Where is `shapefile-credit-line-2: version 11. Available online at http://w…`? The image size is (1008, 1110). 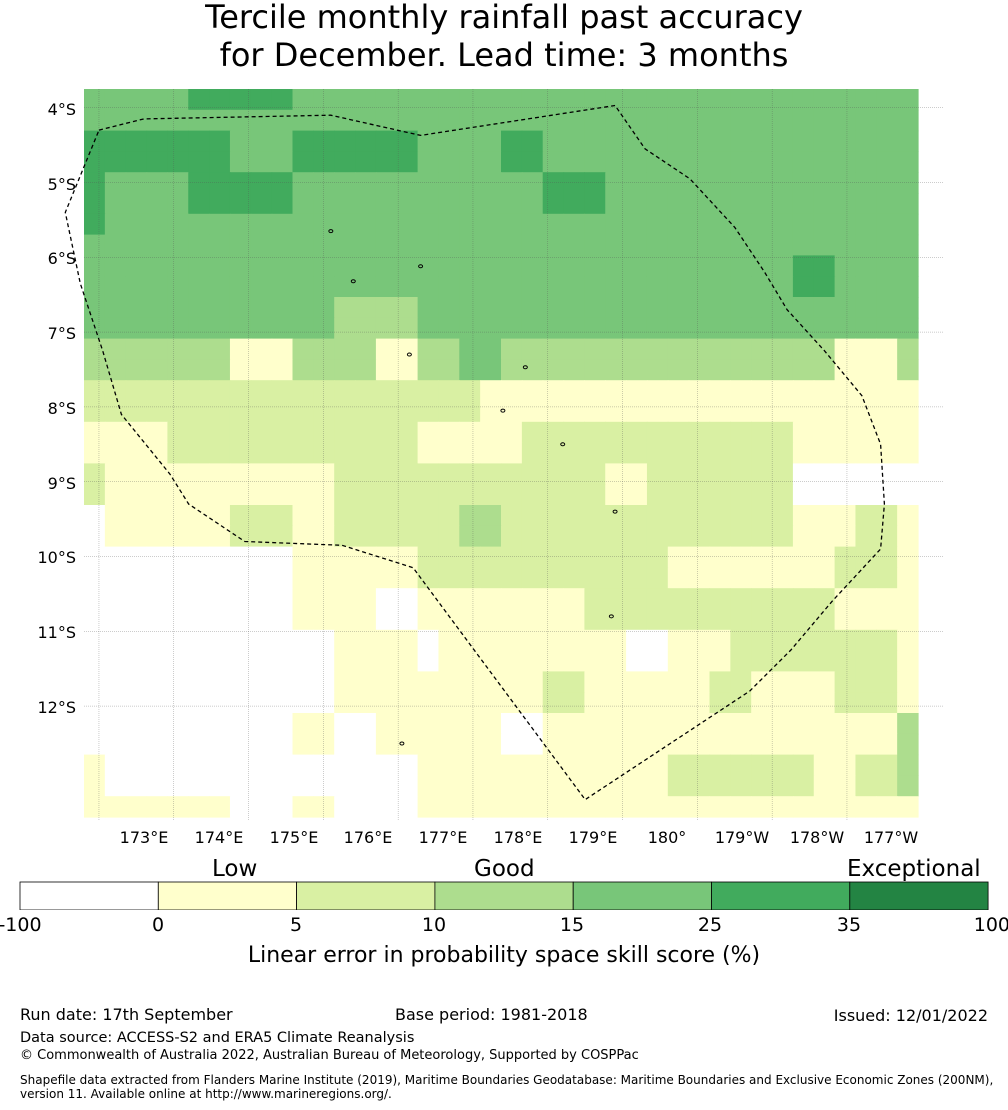
shapefile-credit-line-2: version 11. Available online at http://w… is located at coordinates (206, 1094).